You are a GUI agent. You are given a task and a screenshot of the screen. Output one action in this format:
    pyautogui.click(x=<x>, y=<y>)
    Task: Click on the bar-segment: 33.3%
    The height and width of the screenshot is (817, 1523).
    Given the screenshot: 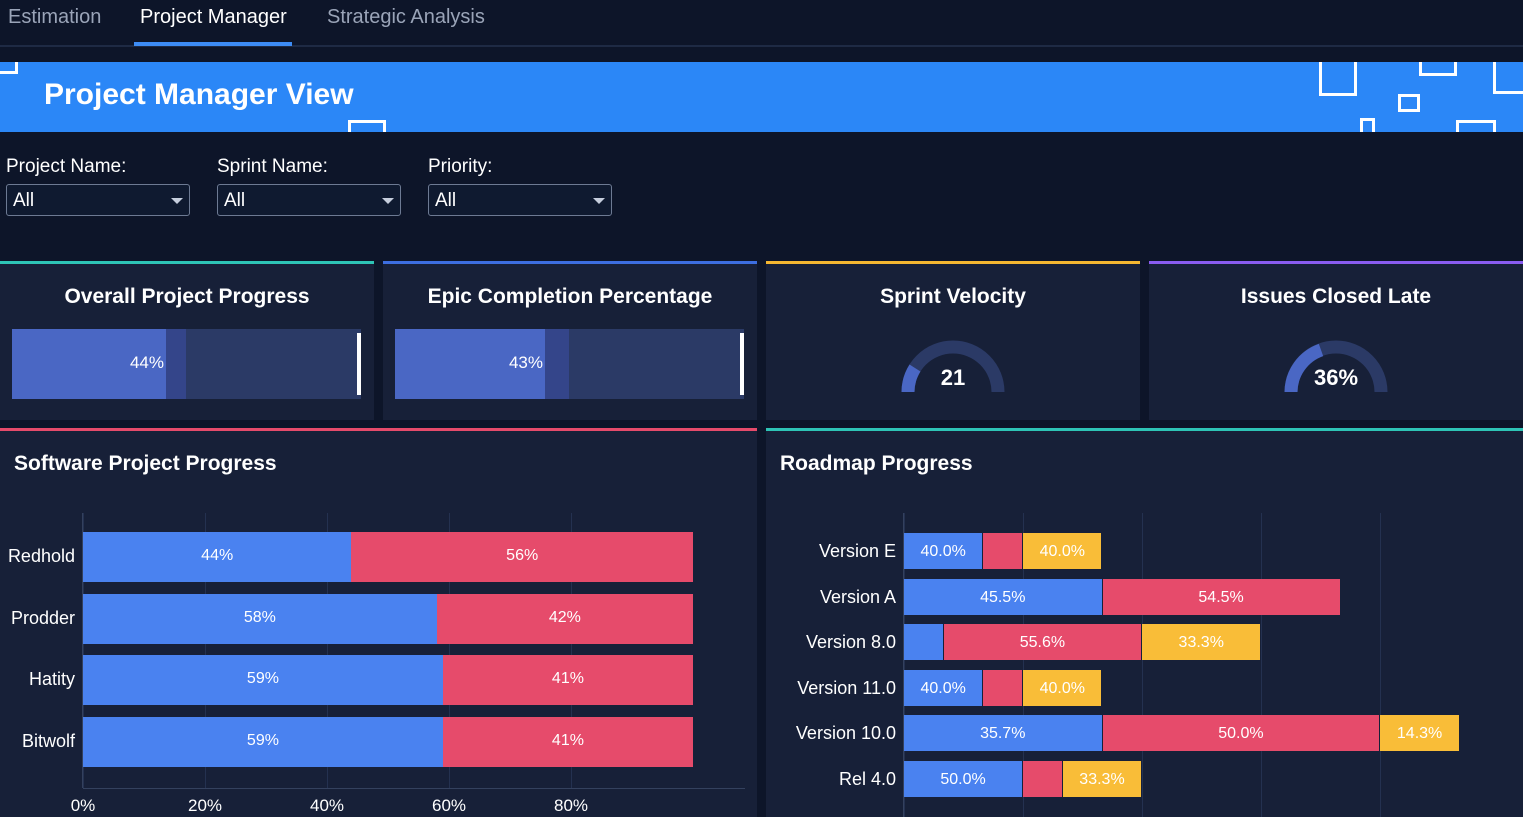 What is the action you would take?
    pyautogui.click(x=1102, y=779)
    